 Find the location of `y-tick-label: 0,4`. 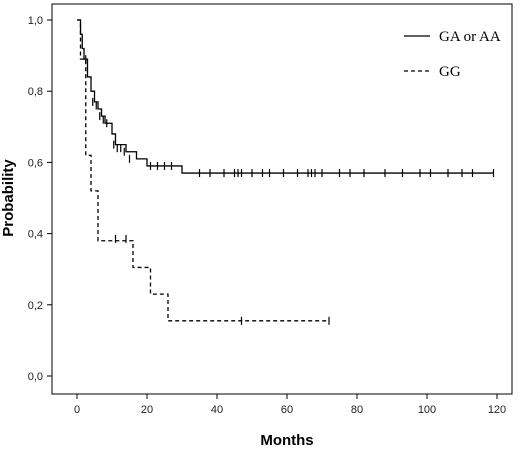

y-tick-label: 0,4 is located at coordinates (35, 235).